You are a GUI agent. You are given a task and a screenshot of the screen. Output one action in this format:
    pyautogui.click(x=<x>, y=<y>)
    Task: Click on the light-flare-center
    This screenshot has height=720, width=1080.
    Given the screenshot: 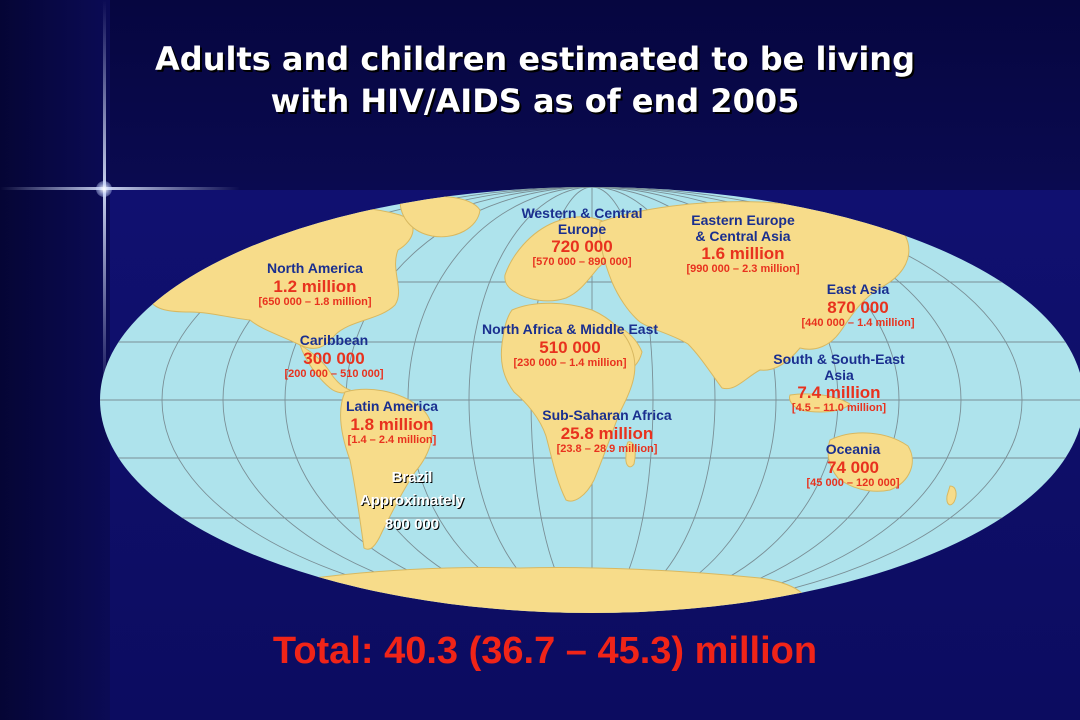 What is the action you would take?
    pyautogui.click(x=104, y=189)
    